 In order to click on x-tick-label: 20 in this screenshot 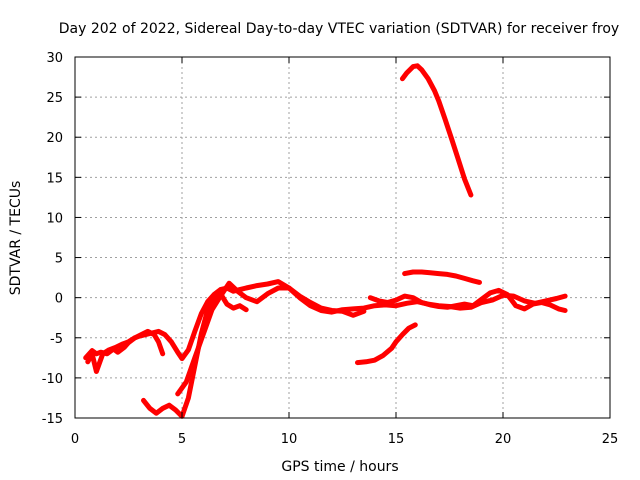, I will do `click(503, 439)`.